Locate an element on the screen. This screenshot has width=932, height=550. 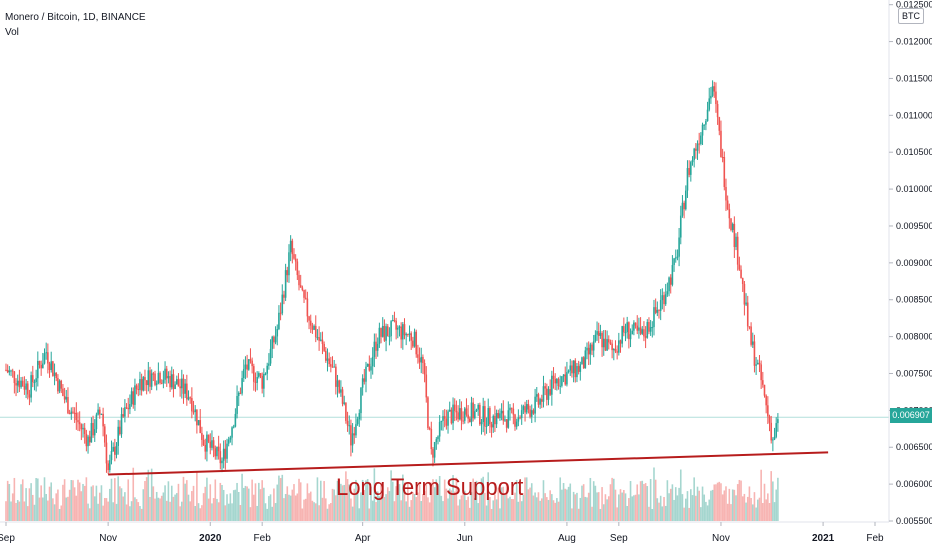
symbol-title: Monero / Bitcoin, 1D, BINANCE is located at coordinates (75, 17).